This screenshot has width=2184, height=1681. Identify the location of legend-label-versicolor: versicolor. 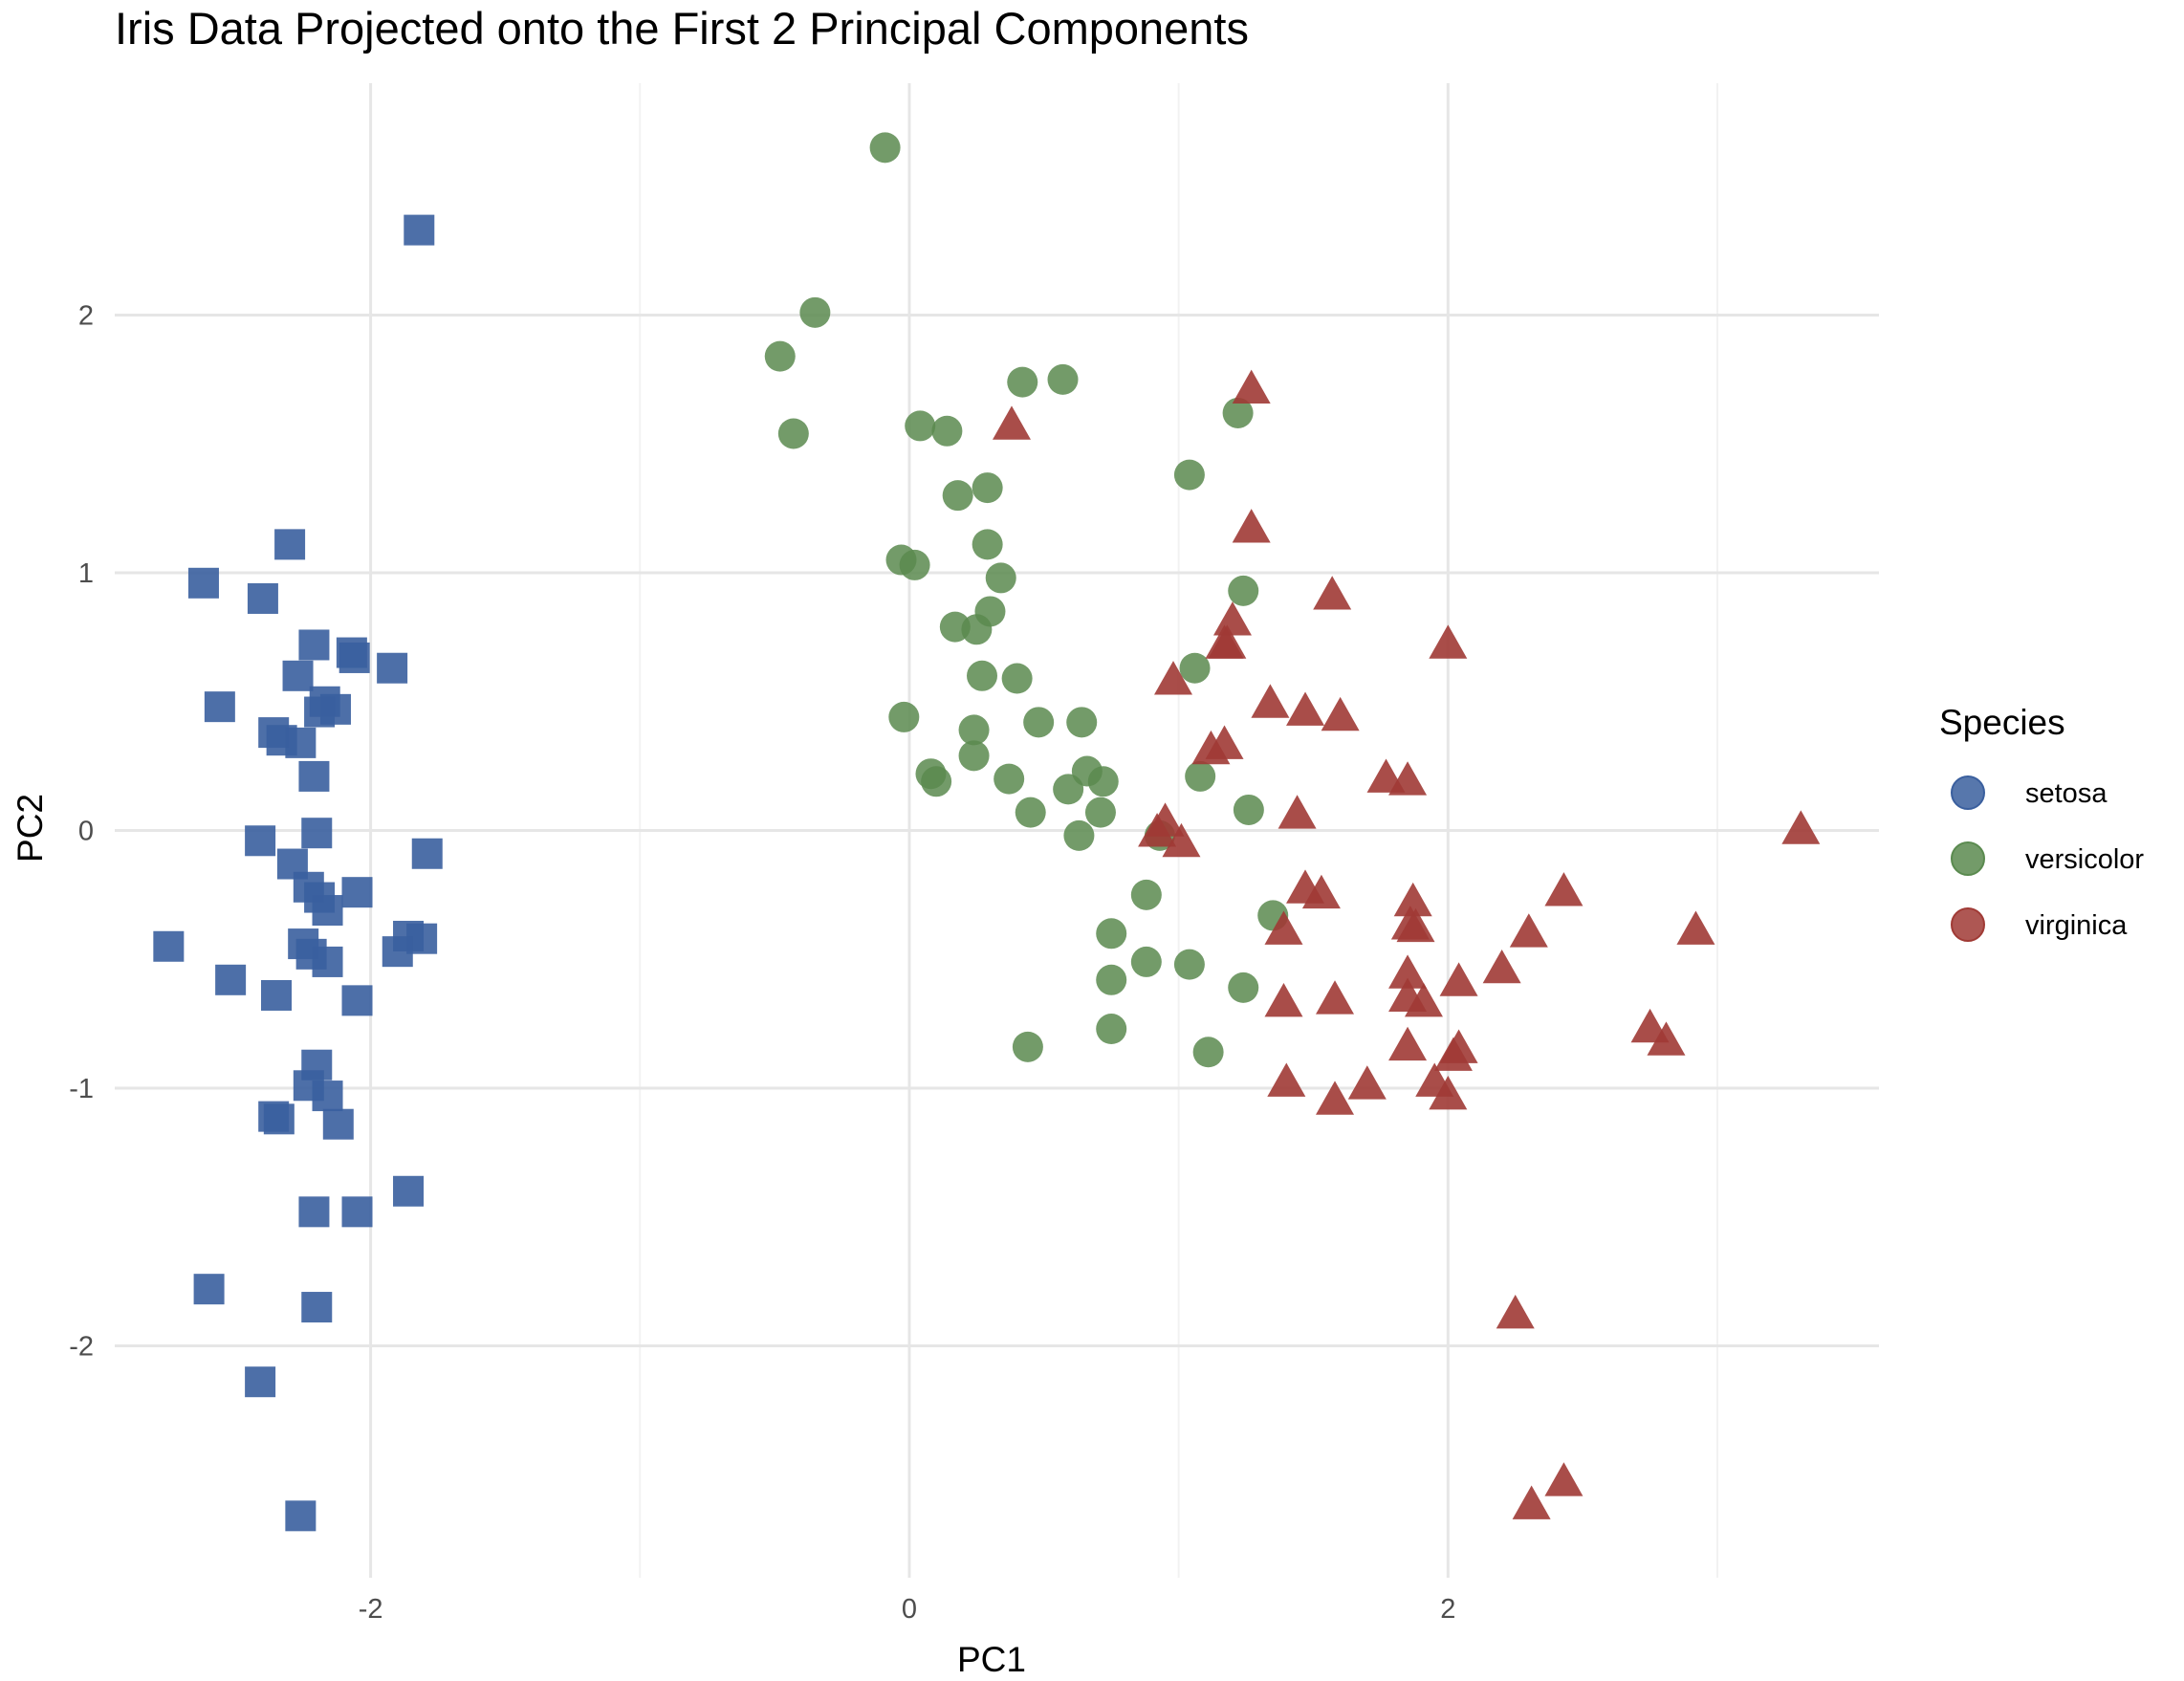
(2084, 859).